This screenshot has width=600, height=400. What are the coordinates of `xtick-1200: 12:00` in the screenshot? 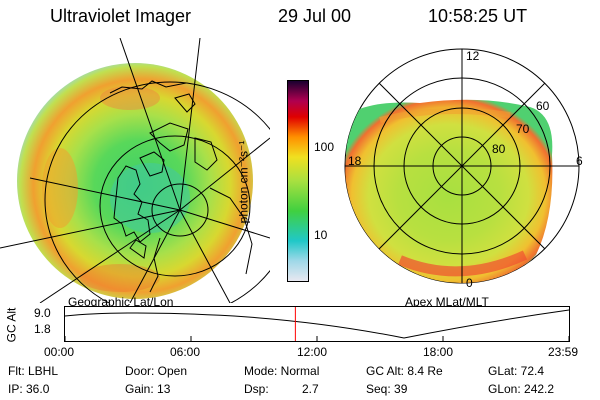 It's located at (312, 352).